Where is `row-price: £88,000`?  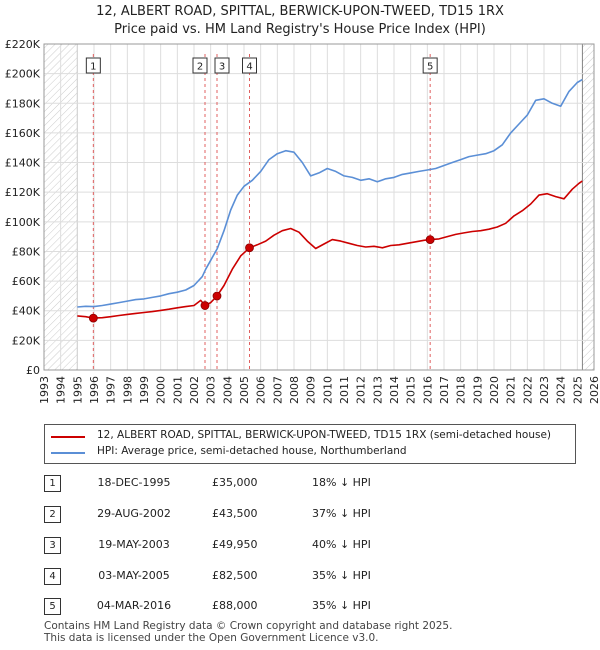 row-price: £88,000 is located at coordinates (235, 605).